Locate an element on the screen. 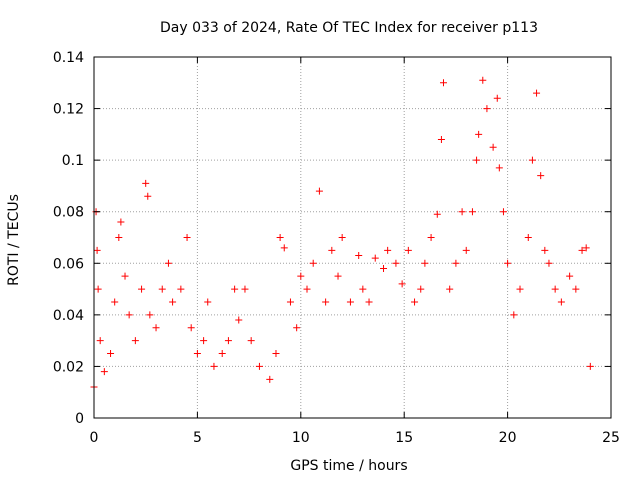 Image resolution: width=640 pixels, height=480 pixels. y-tick-label: 0 is located at coordinates (79, 419).